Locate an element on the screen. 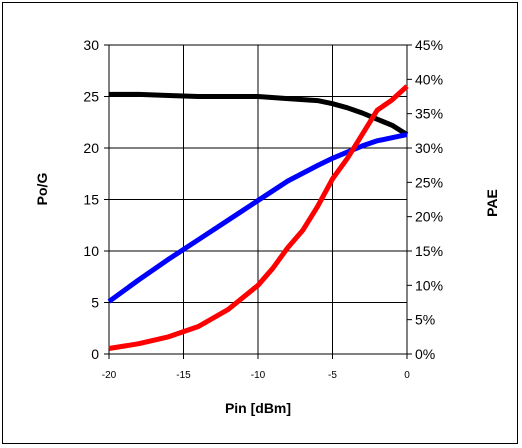 This screenshot has height=448, width=522. x-tick-label: -20 is located at coordinates (109, 375).